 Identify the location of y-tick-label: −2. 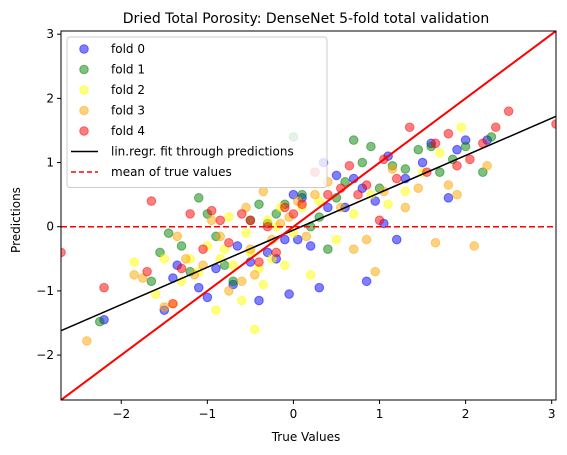
(45, 355).